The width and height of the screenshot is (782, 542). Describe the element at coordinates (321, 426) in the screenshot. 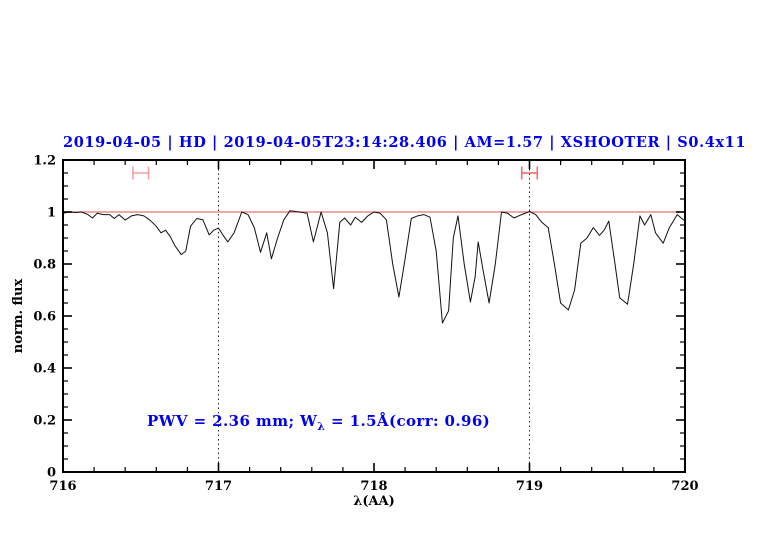

I see `pwv-annotation-subscript: λ` at that location.